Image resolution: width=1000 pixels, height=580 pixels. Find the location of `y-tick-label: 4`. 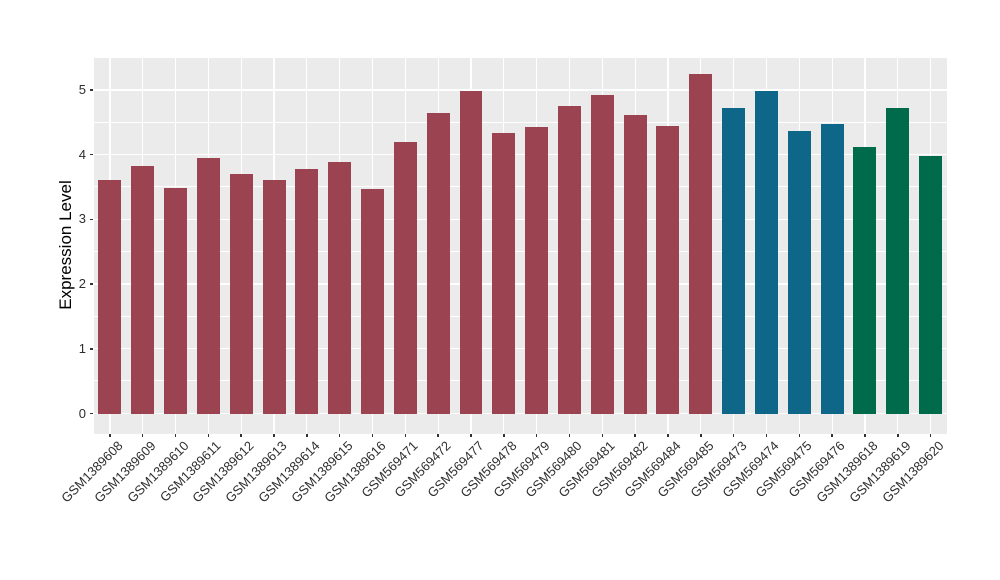

y-tick-label: 4 is located at coordinates (82, 154).